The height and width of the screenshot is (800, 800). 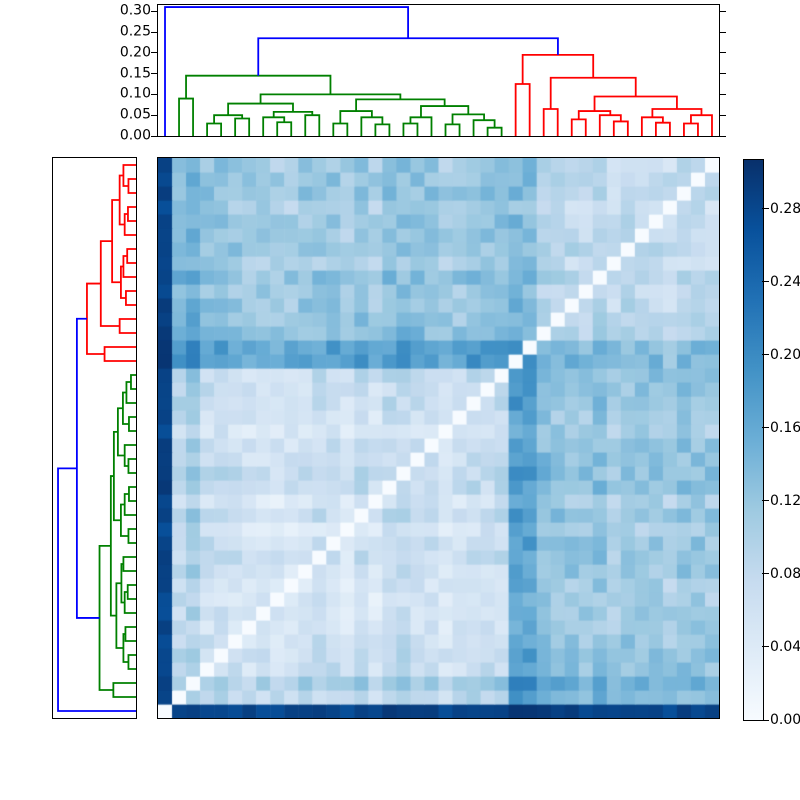 What do you see at coordinates (135, 52) in the screenshot?
I see `top-axis-tick-label: 0.20` at bounding box center [135, 52].